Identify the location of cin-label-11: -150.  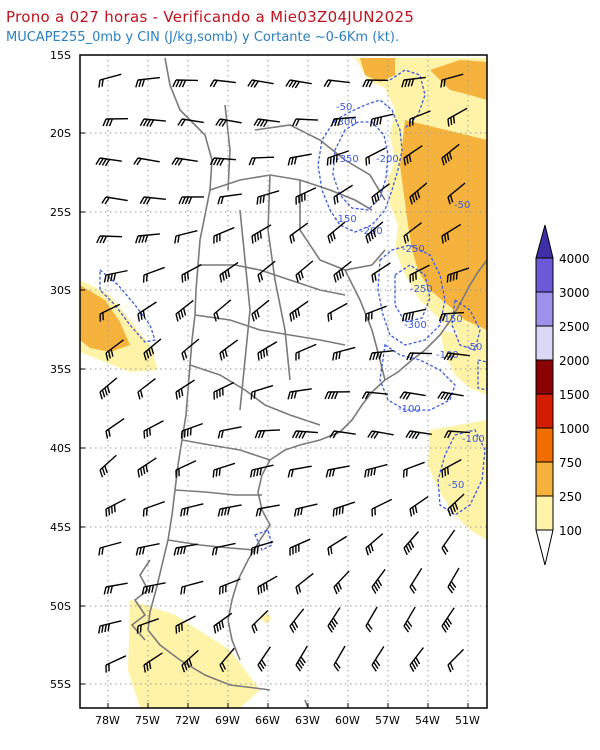
(451, 319).